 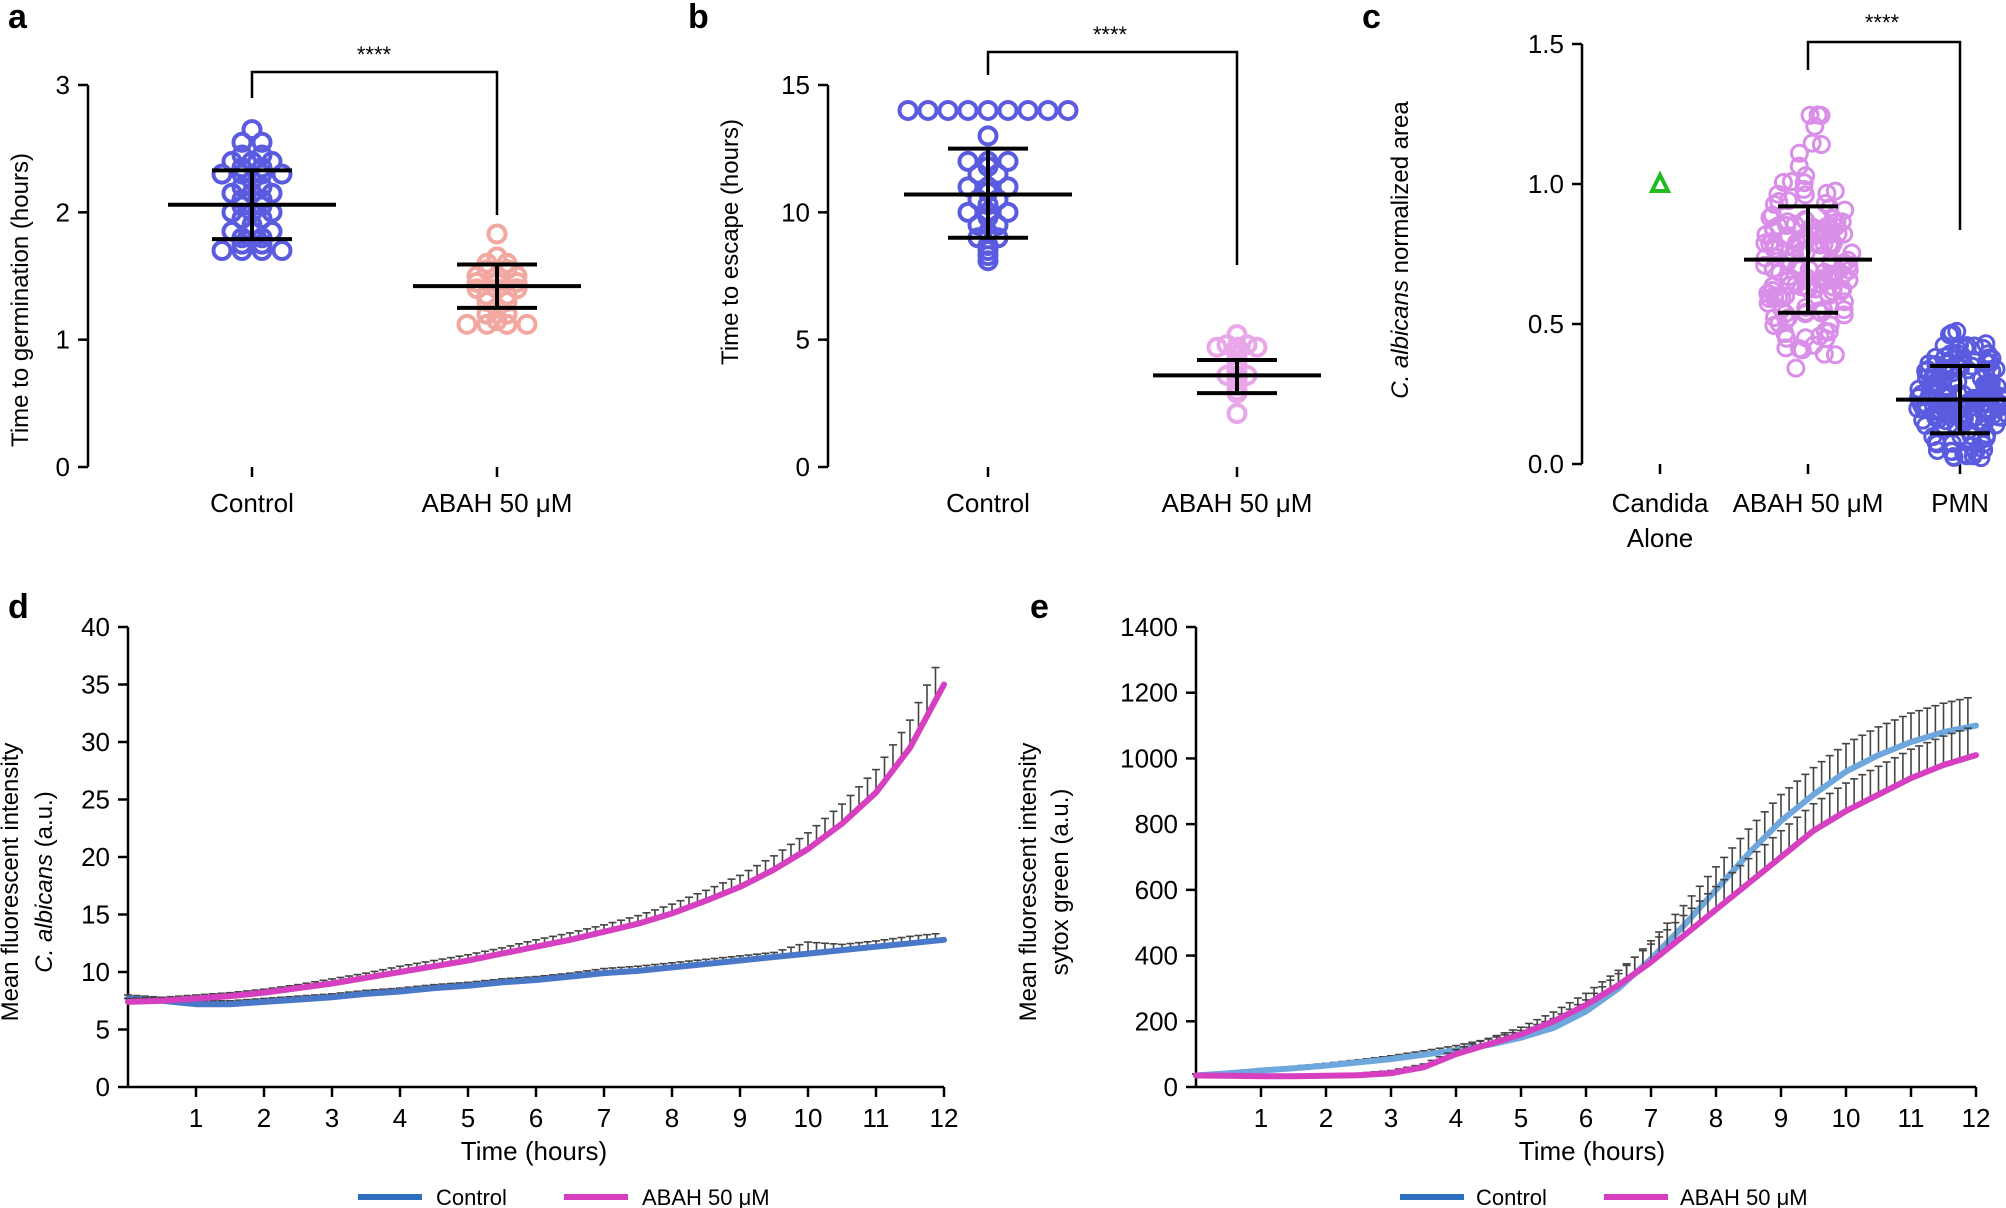 What do you see at coordinates (795, 85) in the screenshot?
I see `panel-b-ytick-label: 15` at bounding box center [795, 85].